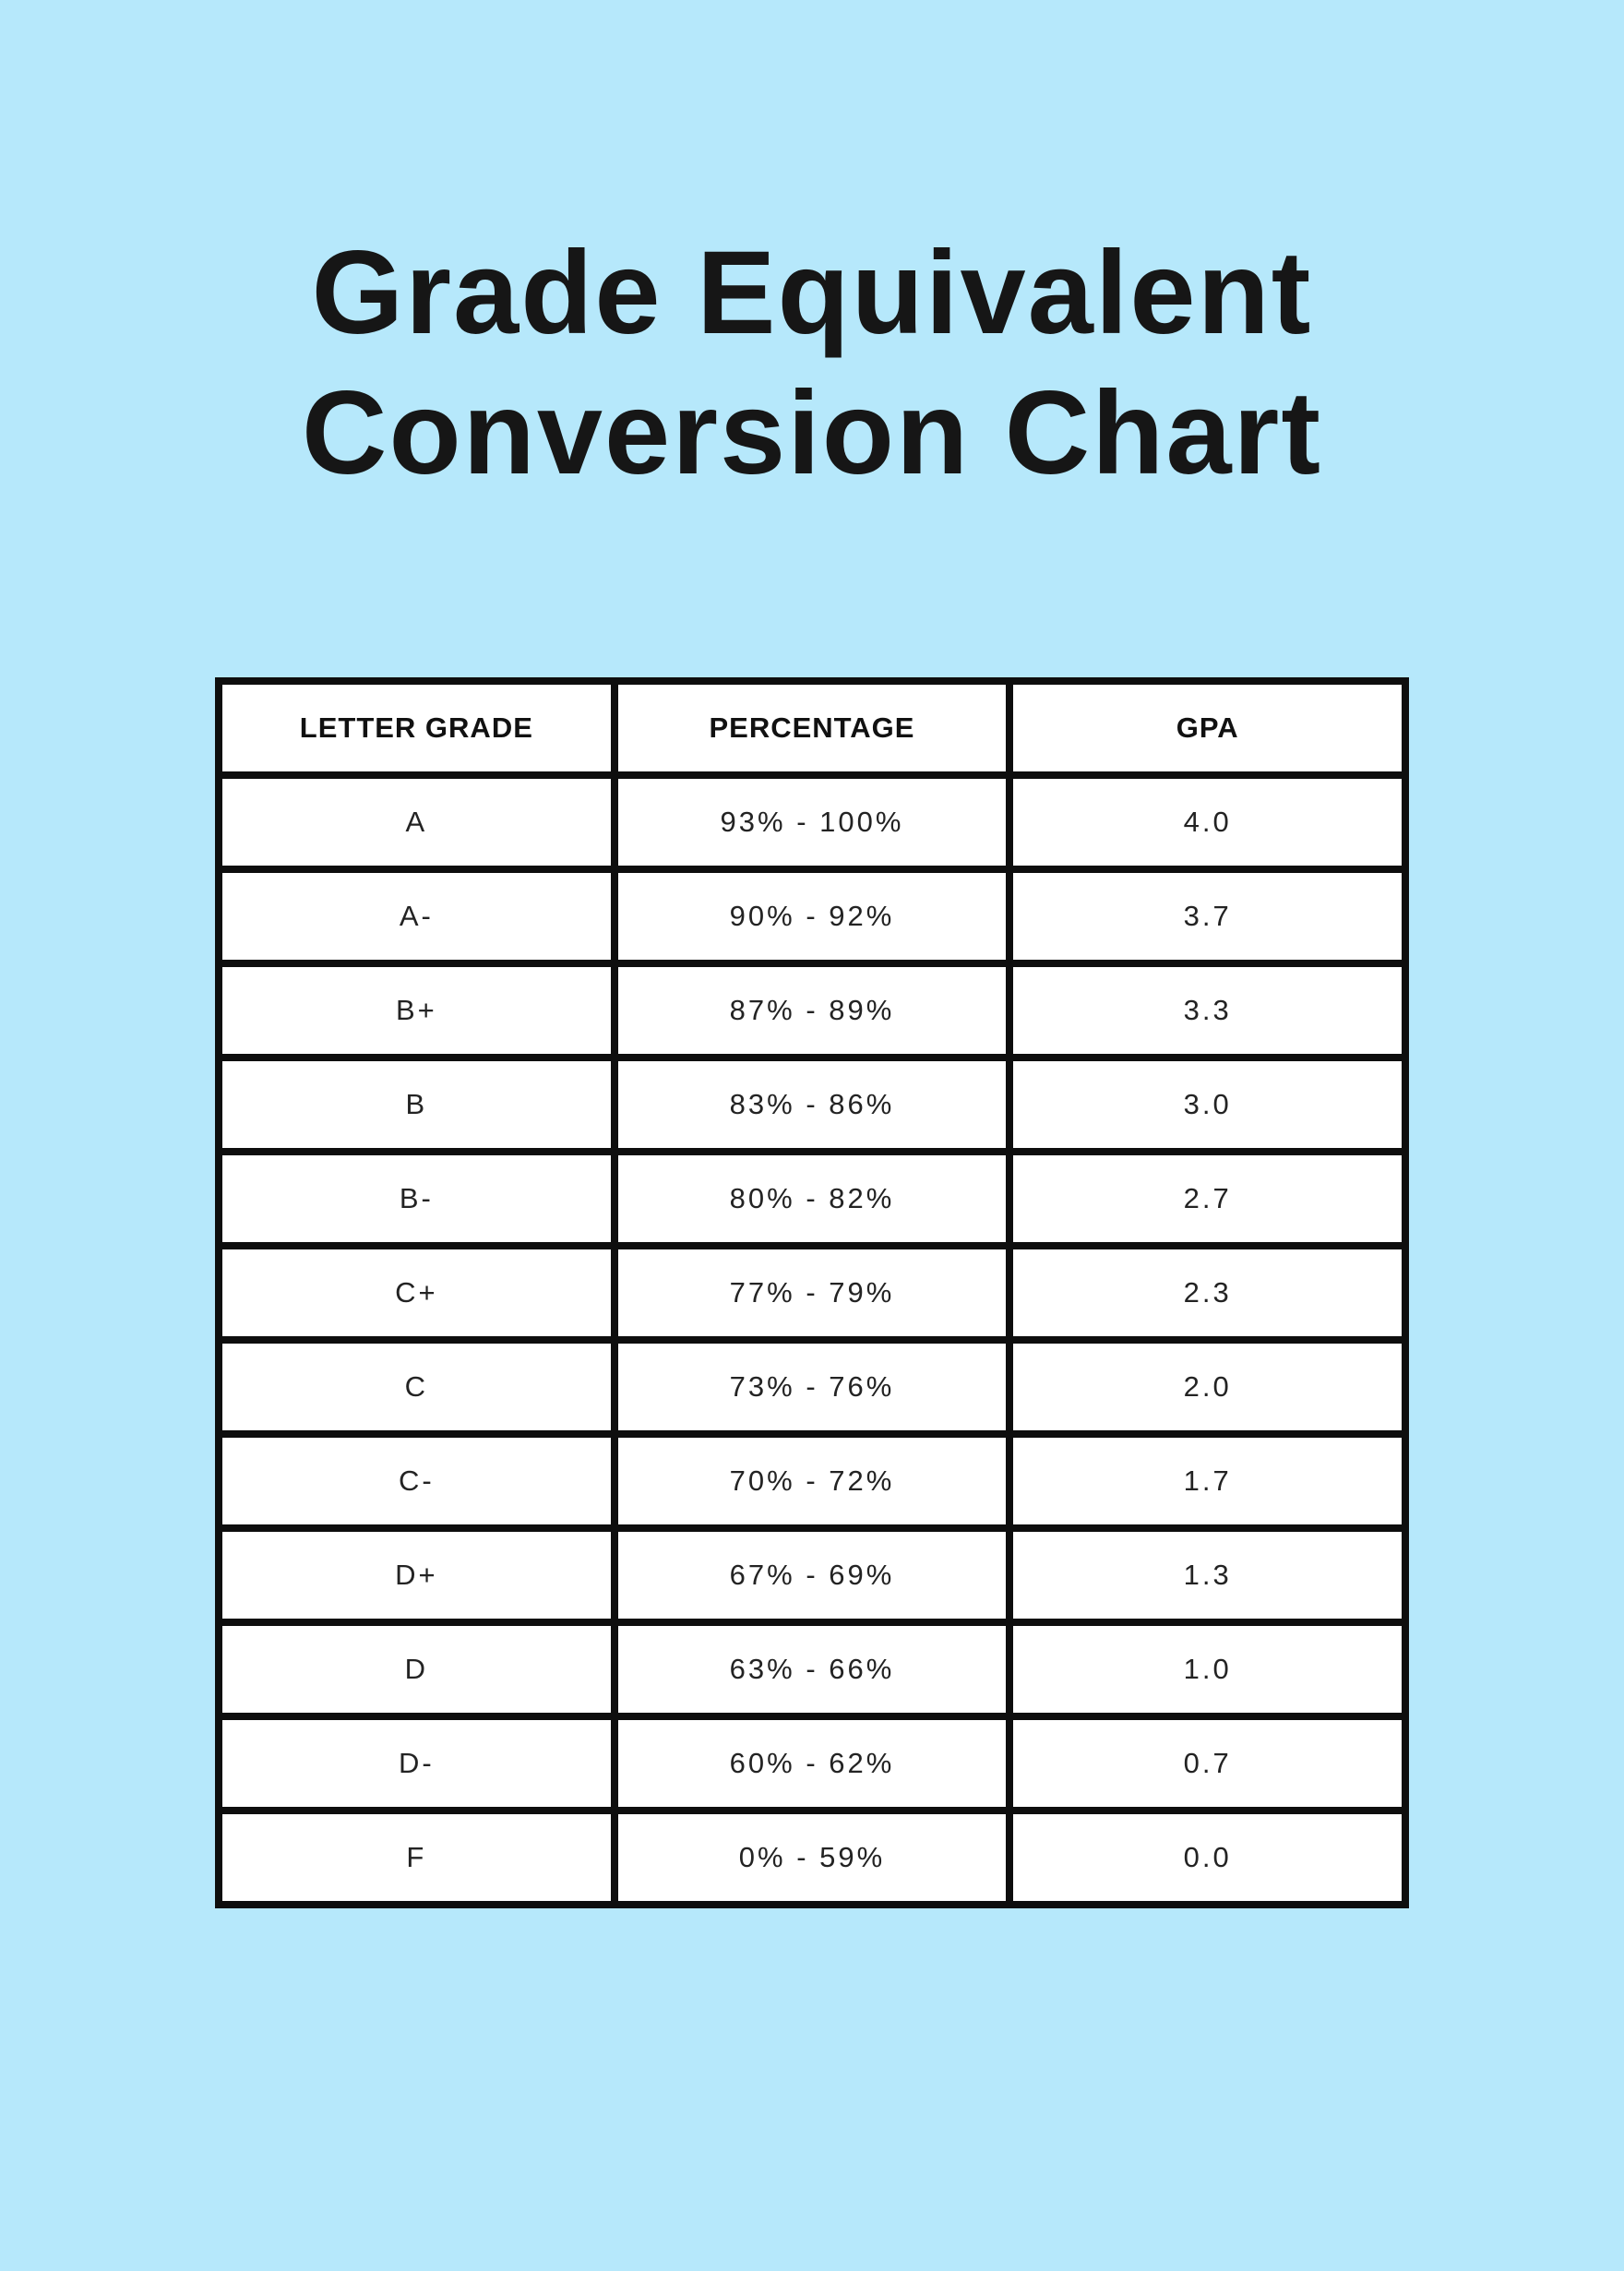  I want to click on percentage-cell: 80% - 82%, so click(812, 1198).